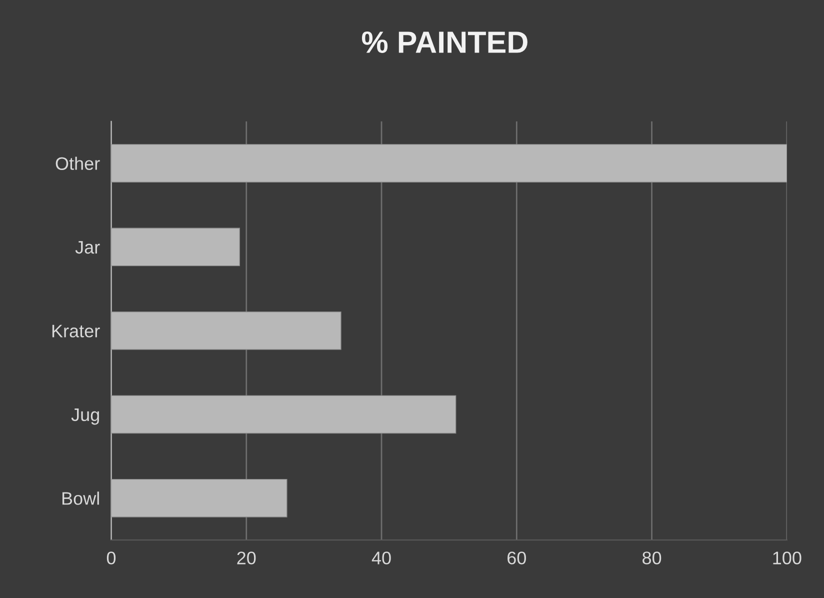 The height and width of the screenshot is (598, 824). Describe the element at coordinates (85, 416) in the screenshot. I see `y-tick-label: Jug` at that location.